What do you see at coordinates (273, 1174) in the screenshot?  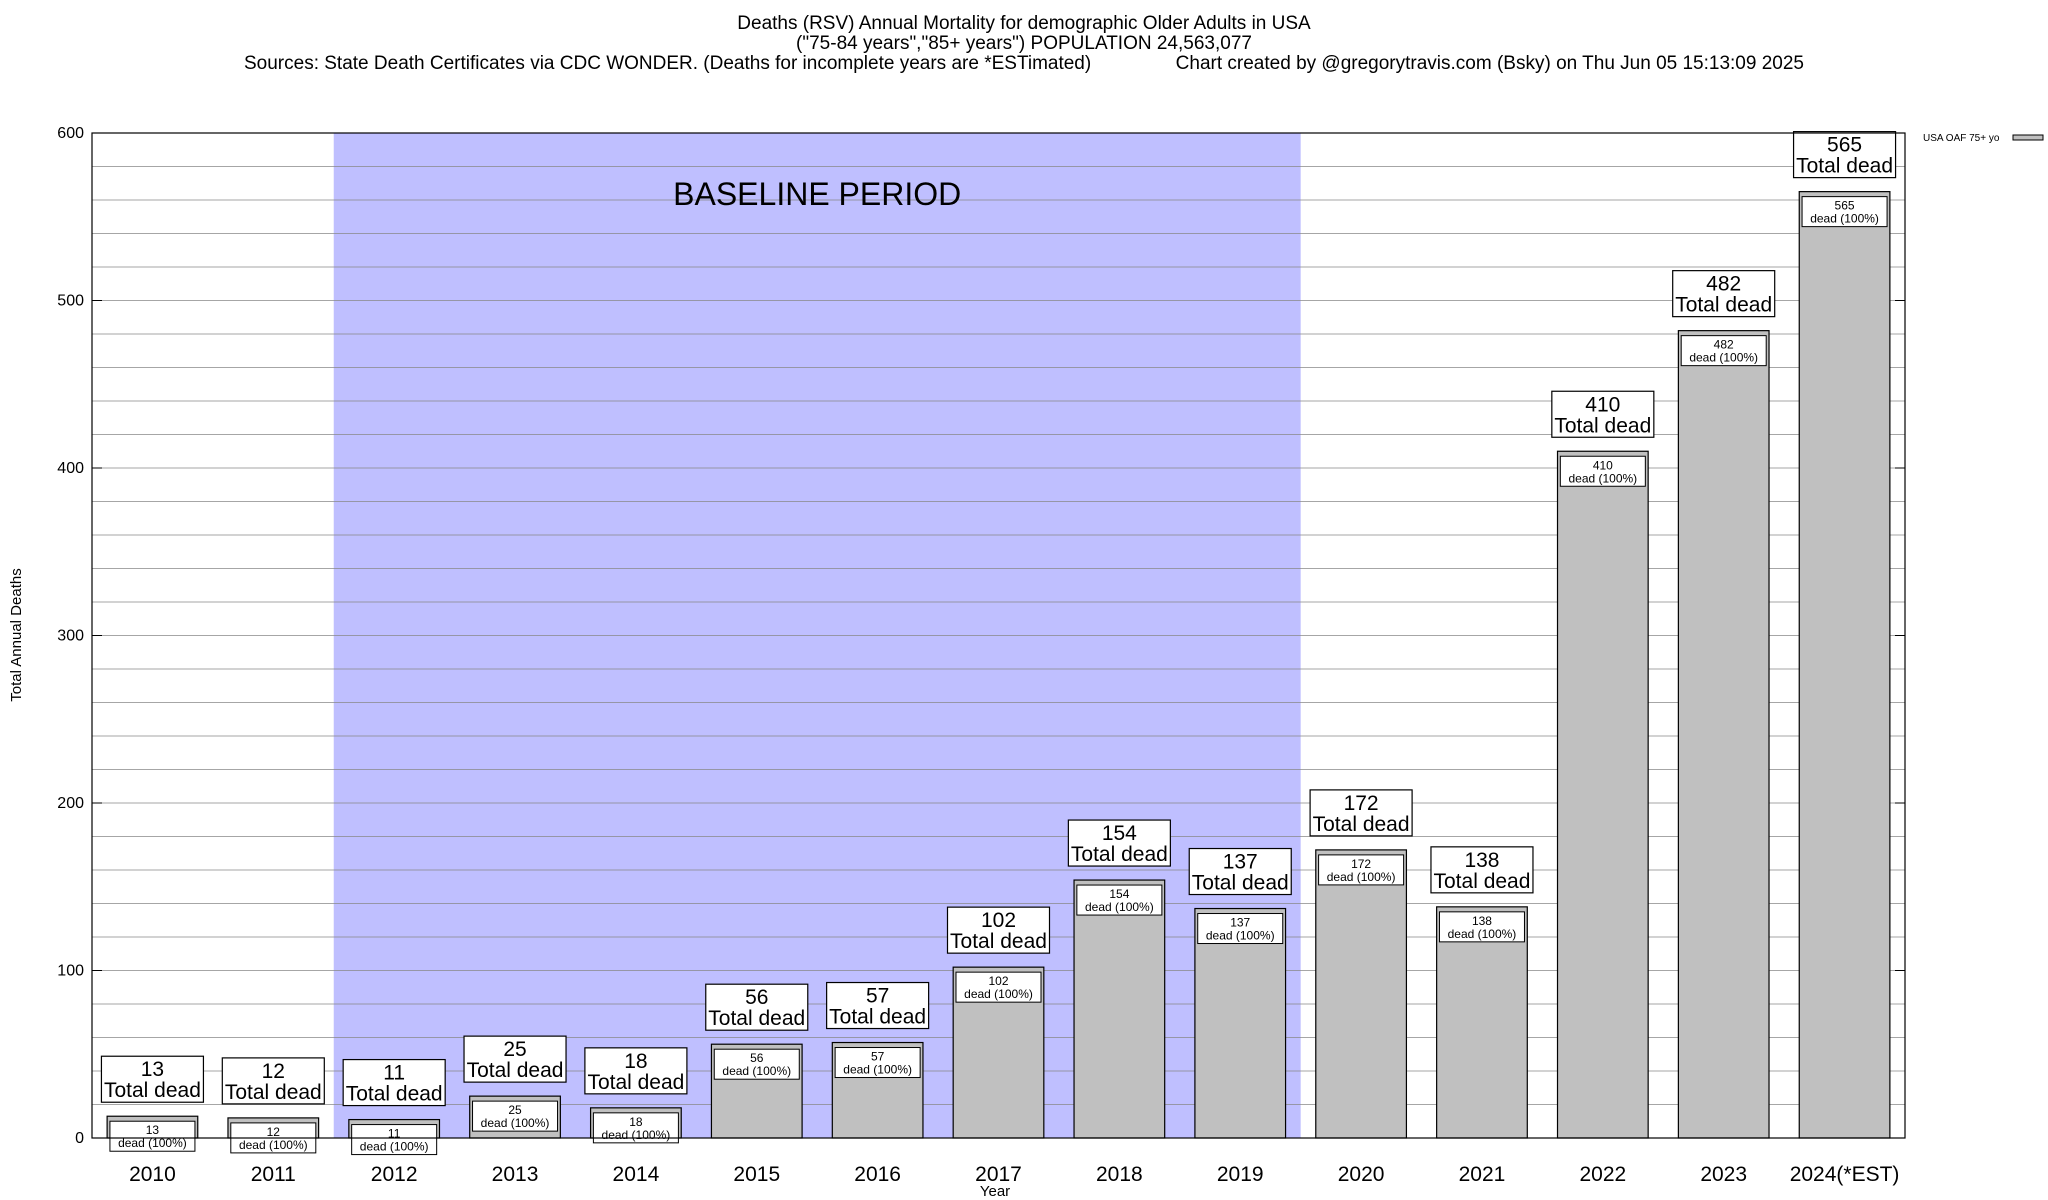 I see `x-tick-label: 2011` at bounding box center [273, 1174].